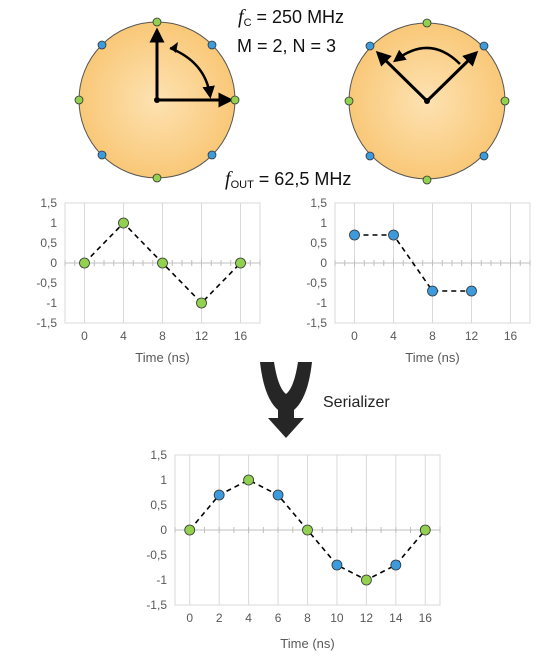 The width and height of the screenshot is (557, 672). I want to click on serializer-arrow-icon, so click(286, 400).